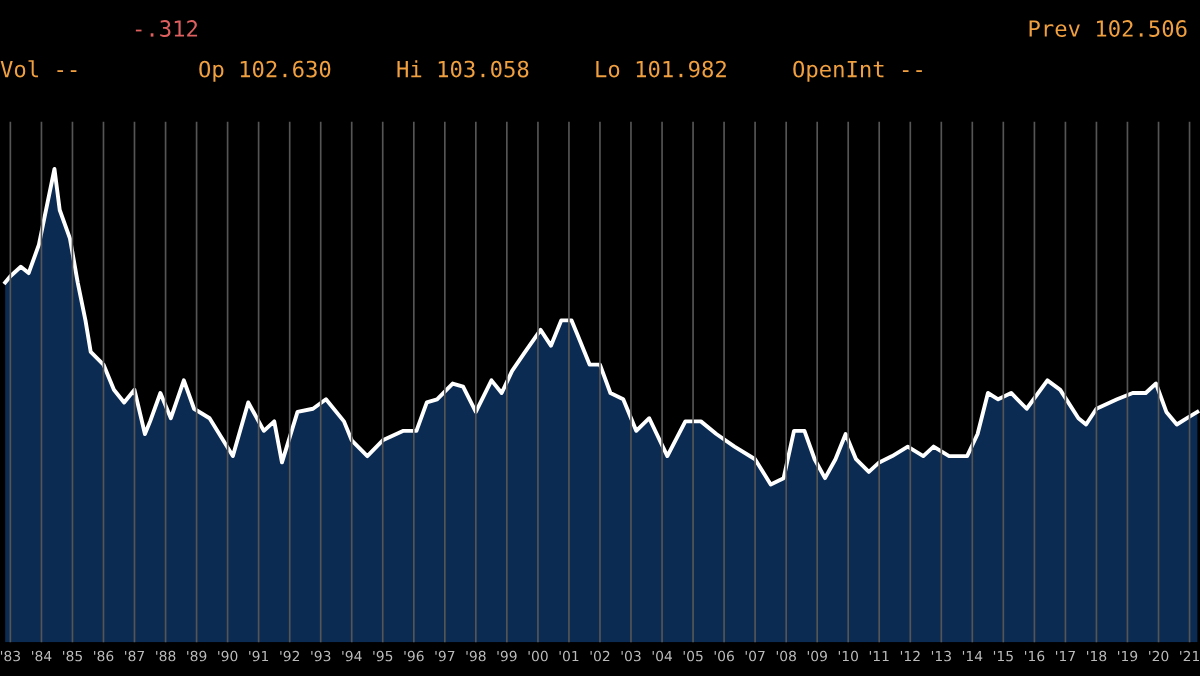  What do you see at coordinates (166, 28) in the screenshot?
I see `text: -.312` at bounding box center [166, 28].